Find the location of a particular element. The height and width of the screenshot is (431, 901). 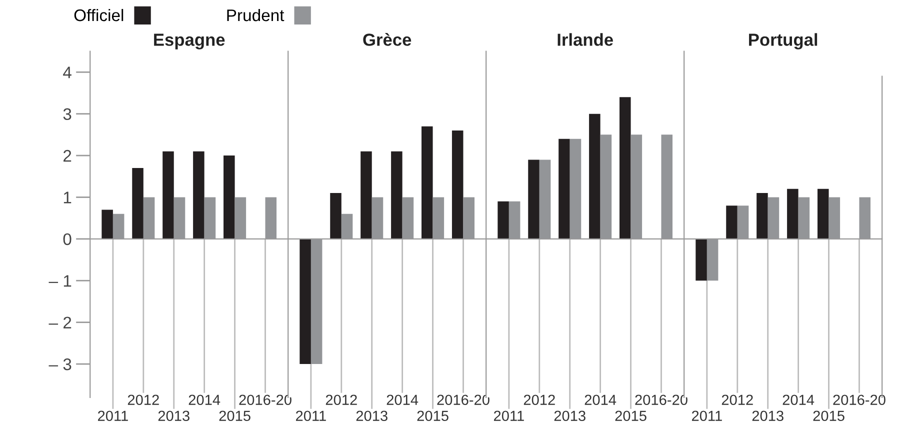

legend-label: Prudent is located at coordinates (255, 15).